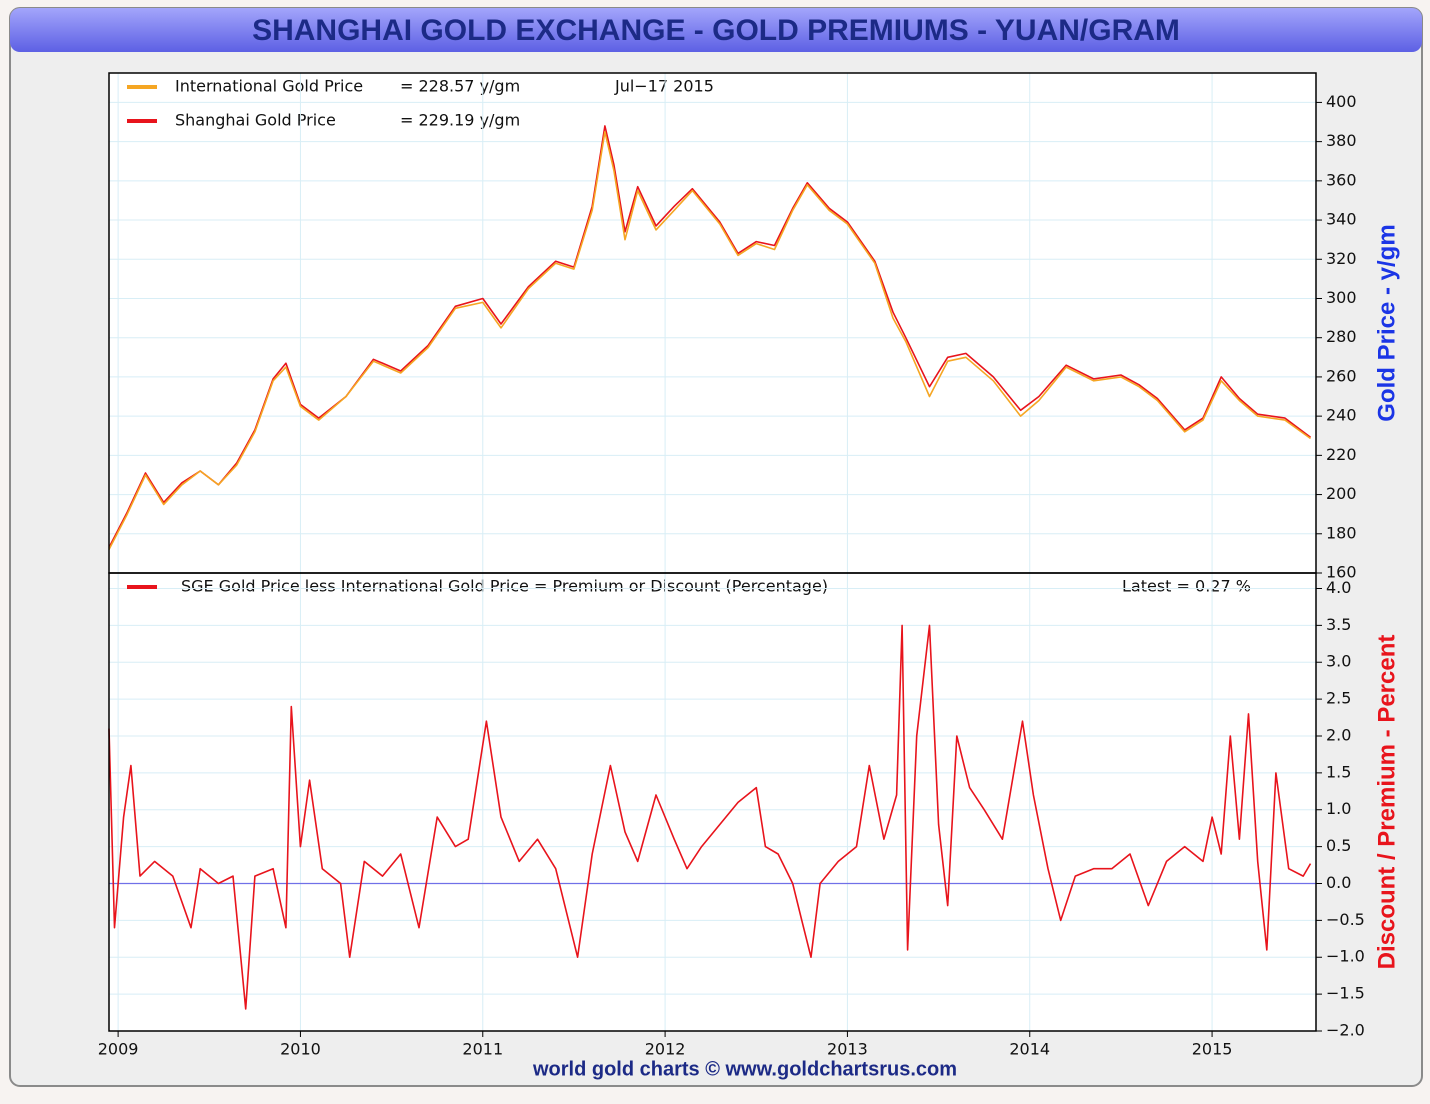  I want to click on title-bar, so click(716, 30).